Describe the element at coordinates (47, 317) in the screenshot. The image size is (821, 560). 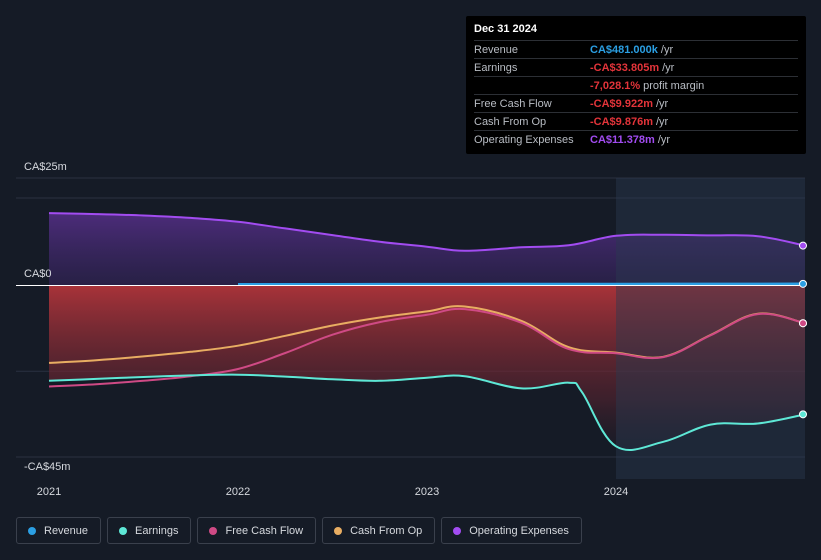
I see `y-axis-labels: CA$25m CA$0 -CA$45m` at that location.